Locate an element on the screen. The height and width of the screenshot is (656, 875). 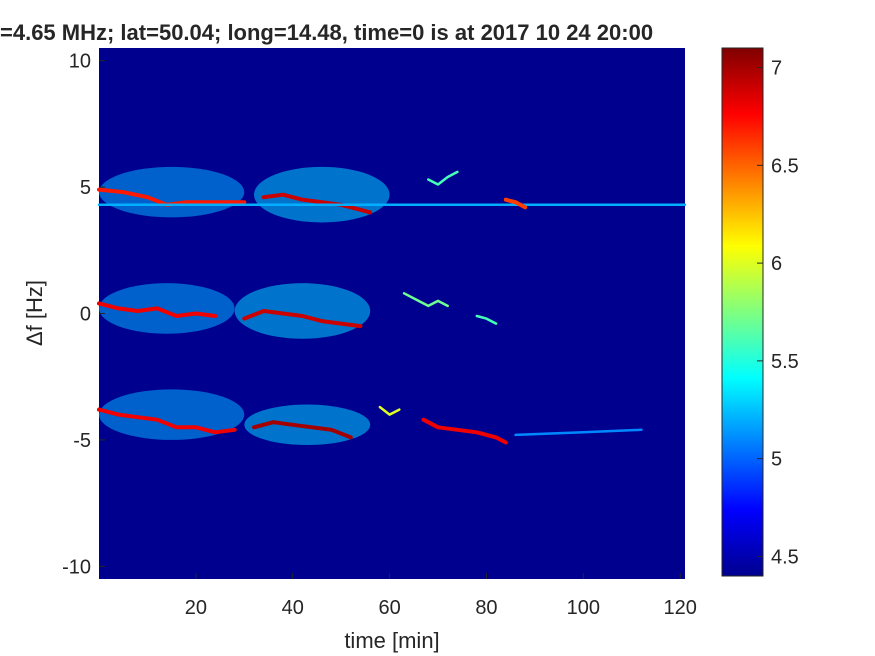
colorbar-gradient is located at coordinates (742, 312).